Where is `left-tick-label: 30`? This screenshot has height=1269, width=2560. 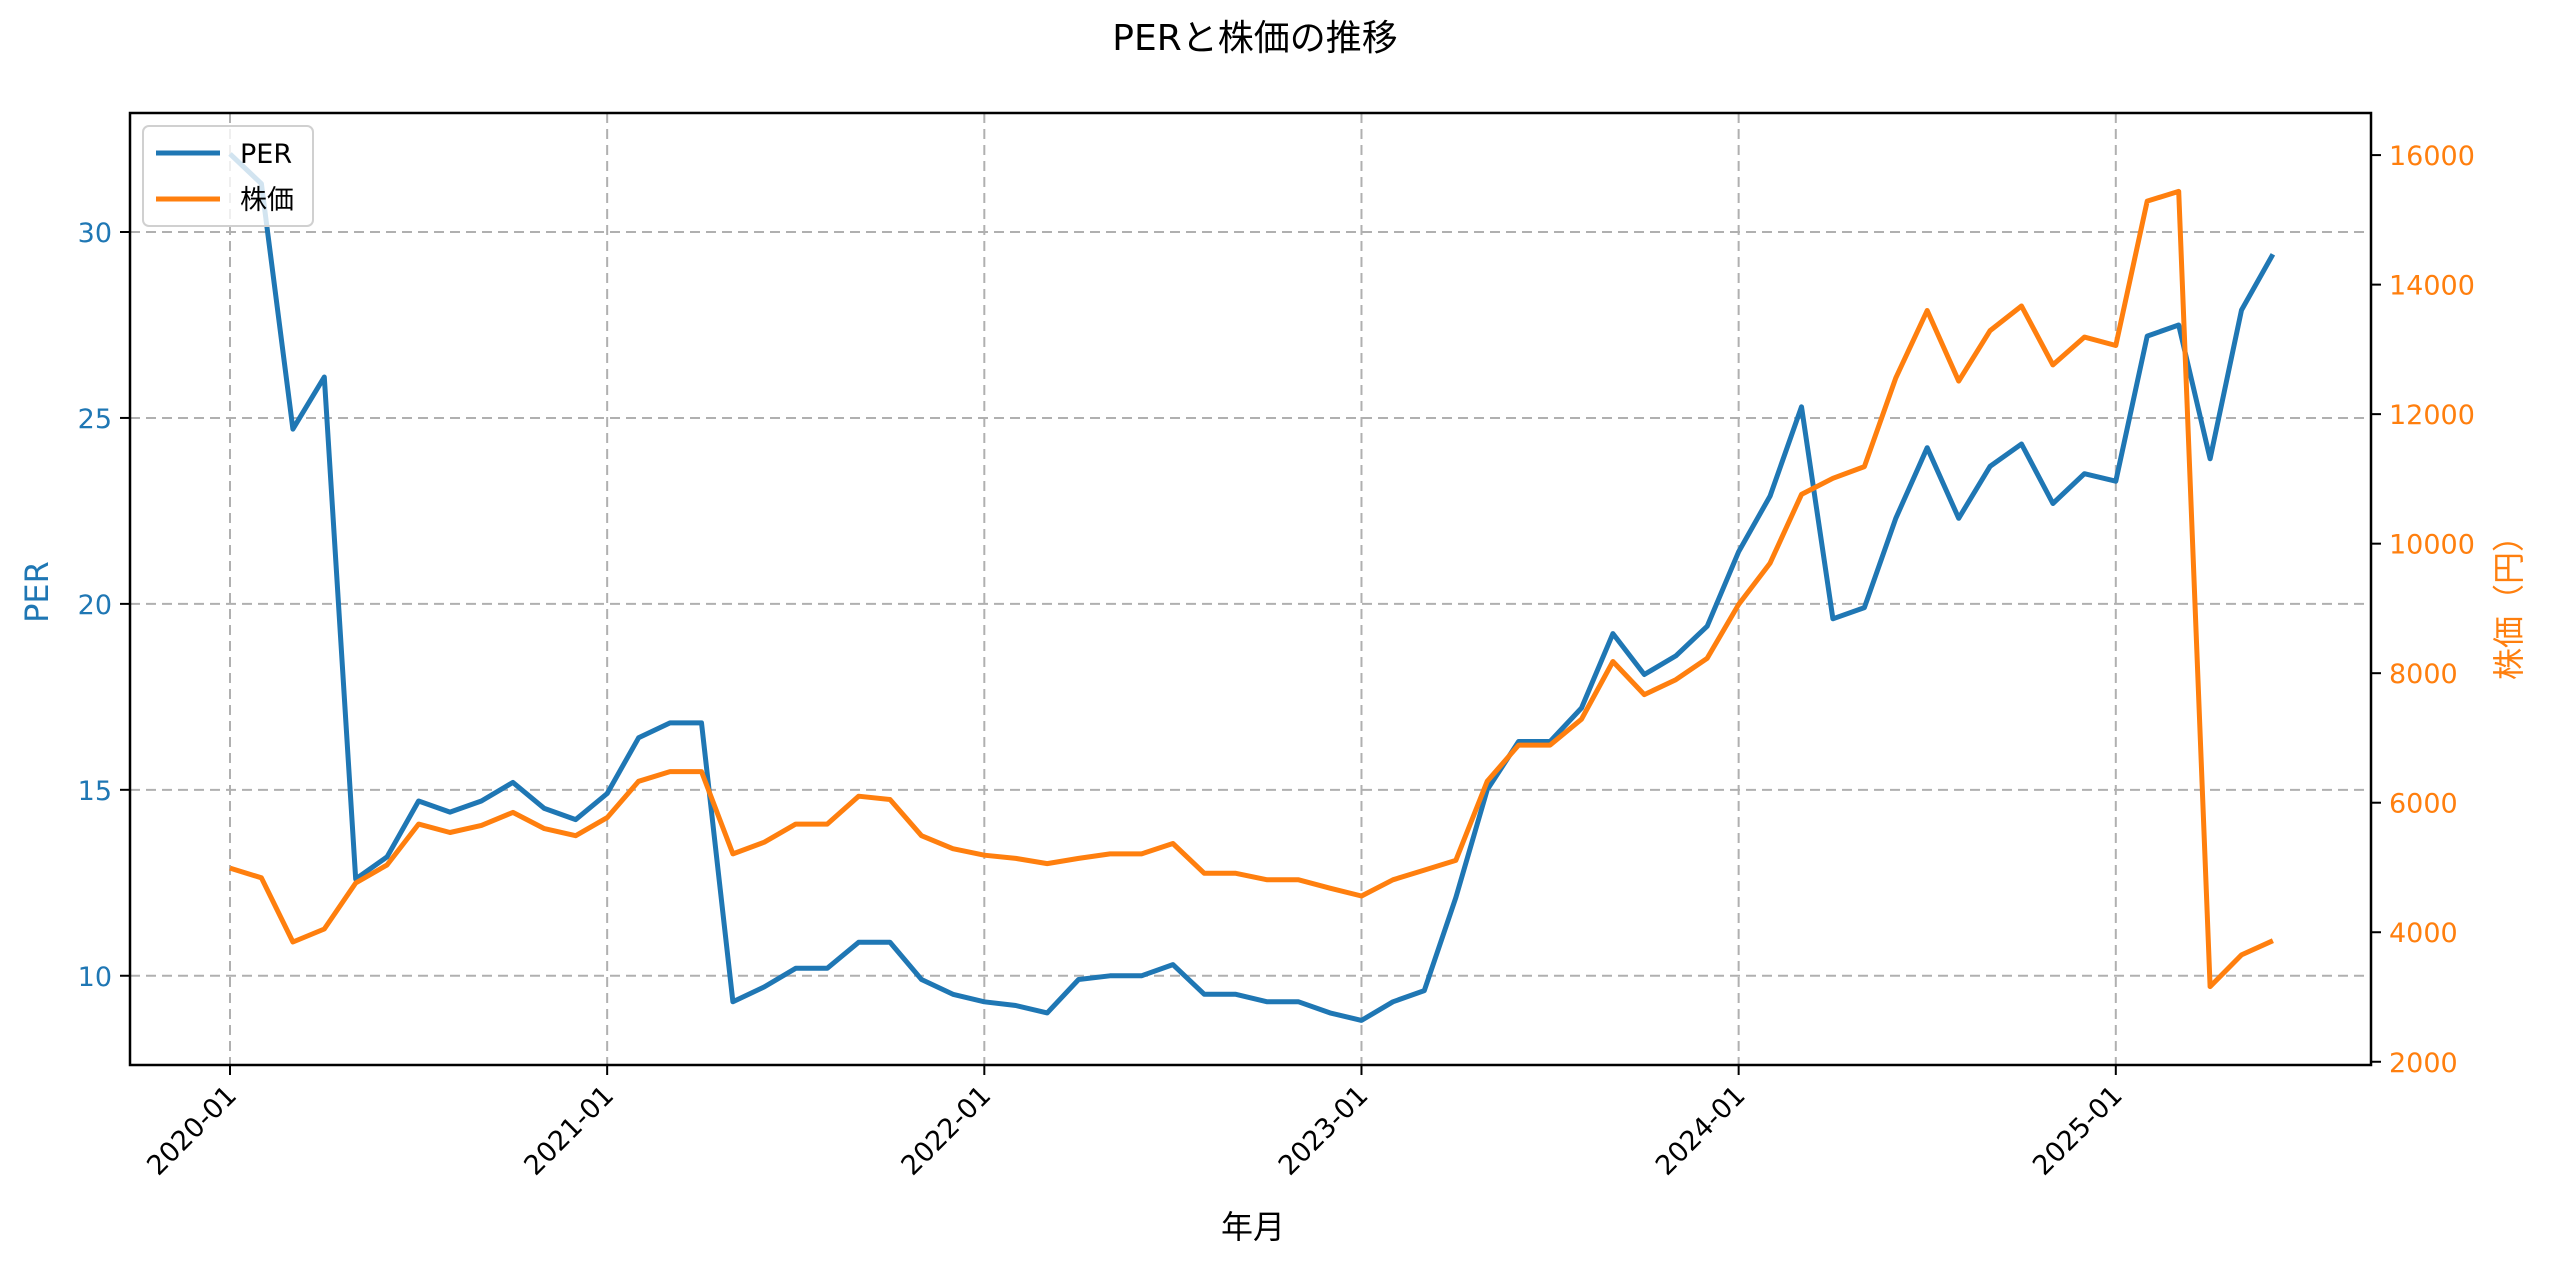 left-tick-label: 30 is located at coordinates (95, 233).